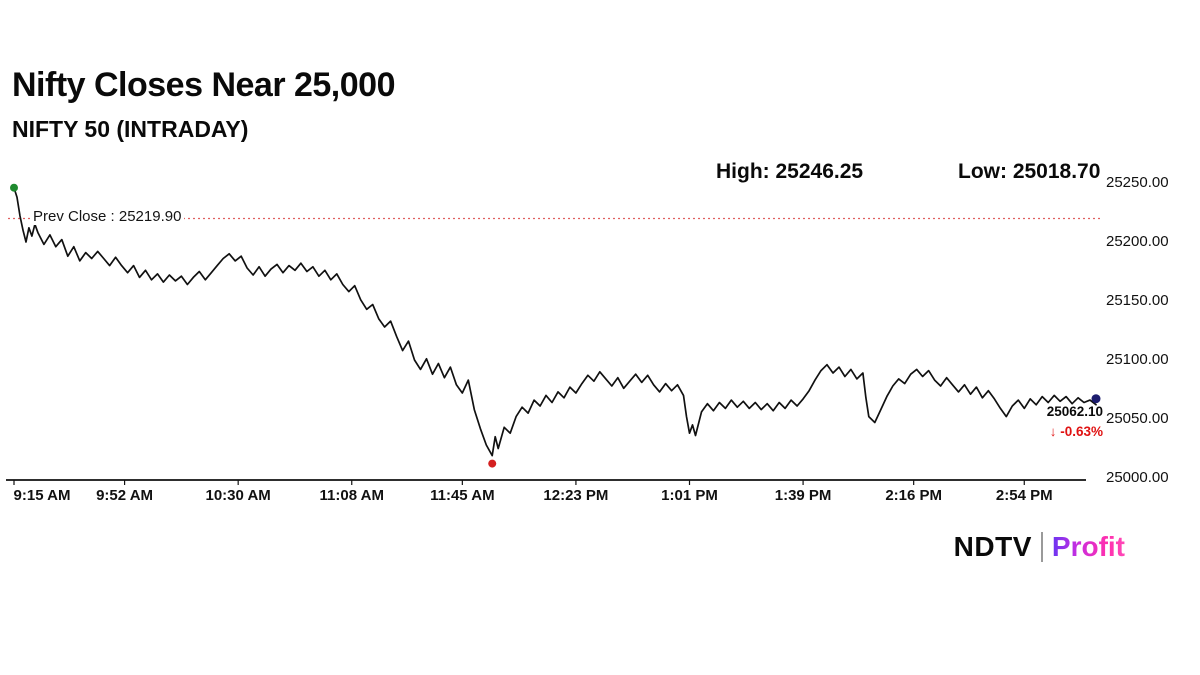  Describe the element at coordinates (1029, 171) in the screenshot. I see `low-value-label: Low: 25018.70` at that location.